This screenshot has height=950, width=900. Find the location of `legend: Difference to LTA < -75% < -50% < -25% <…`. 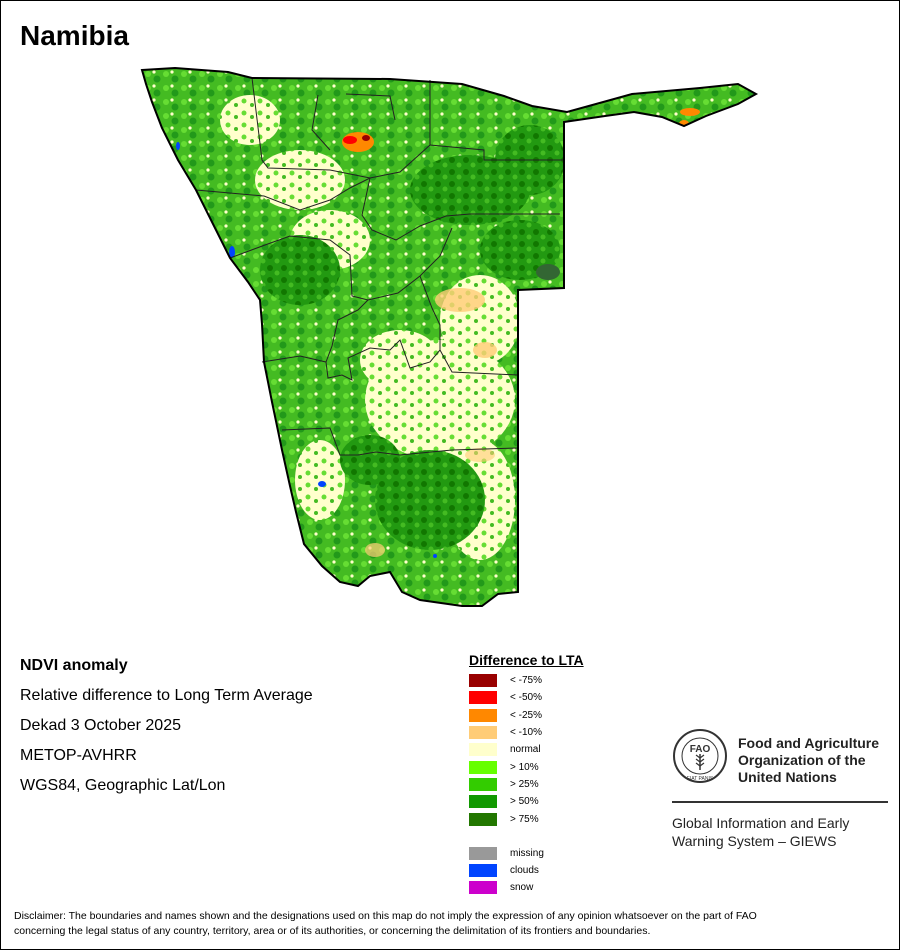

legend: Difference to LTA < -75% < -50% < -25% <… is located at coordinates (526, 774).